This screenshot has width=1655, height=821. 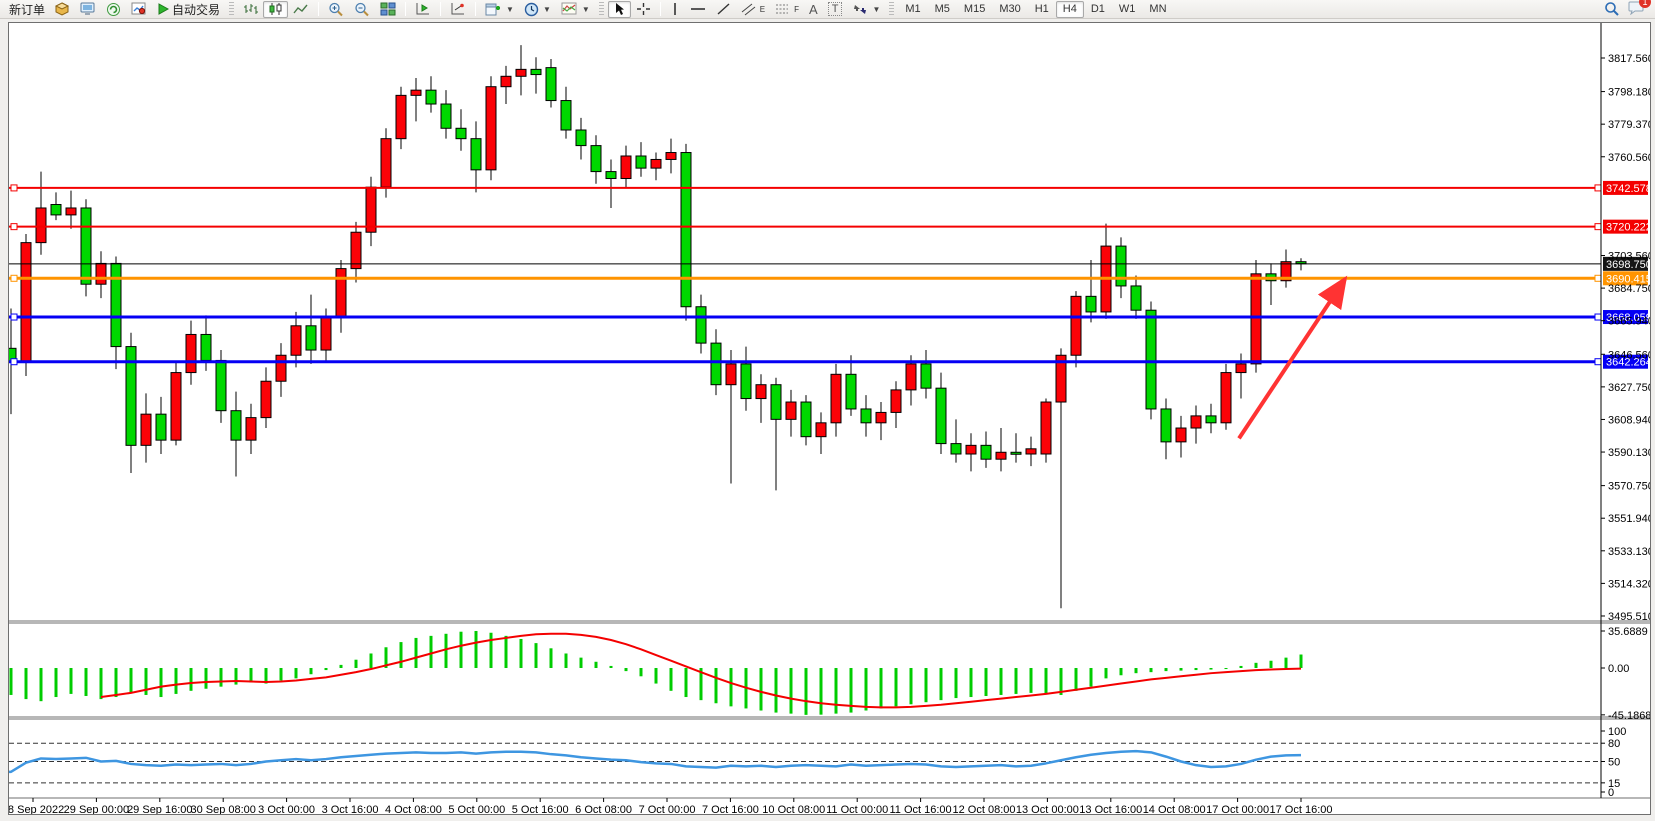 What do you see at coordinates (36, 809) in the screenshot?
I see `x-axis-label: 28 Sep 2022` at bounding box center [36, 809].